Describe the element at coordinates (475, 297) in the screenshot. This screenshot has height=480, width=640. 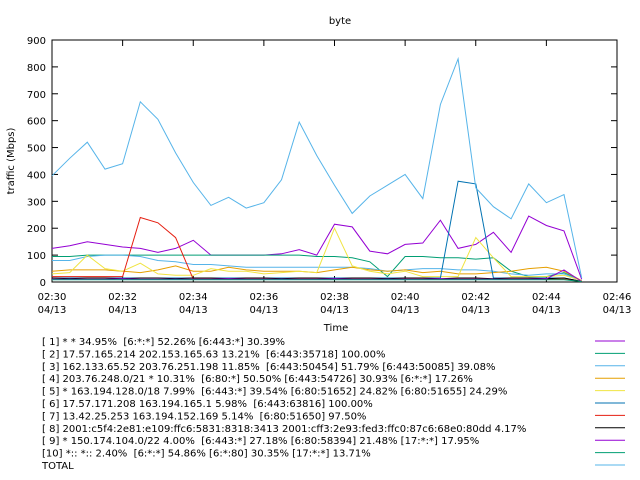
I see `x-tick-label: 02:42` at that location.